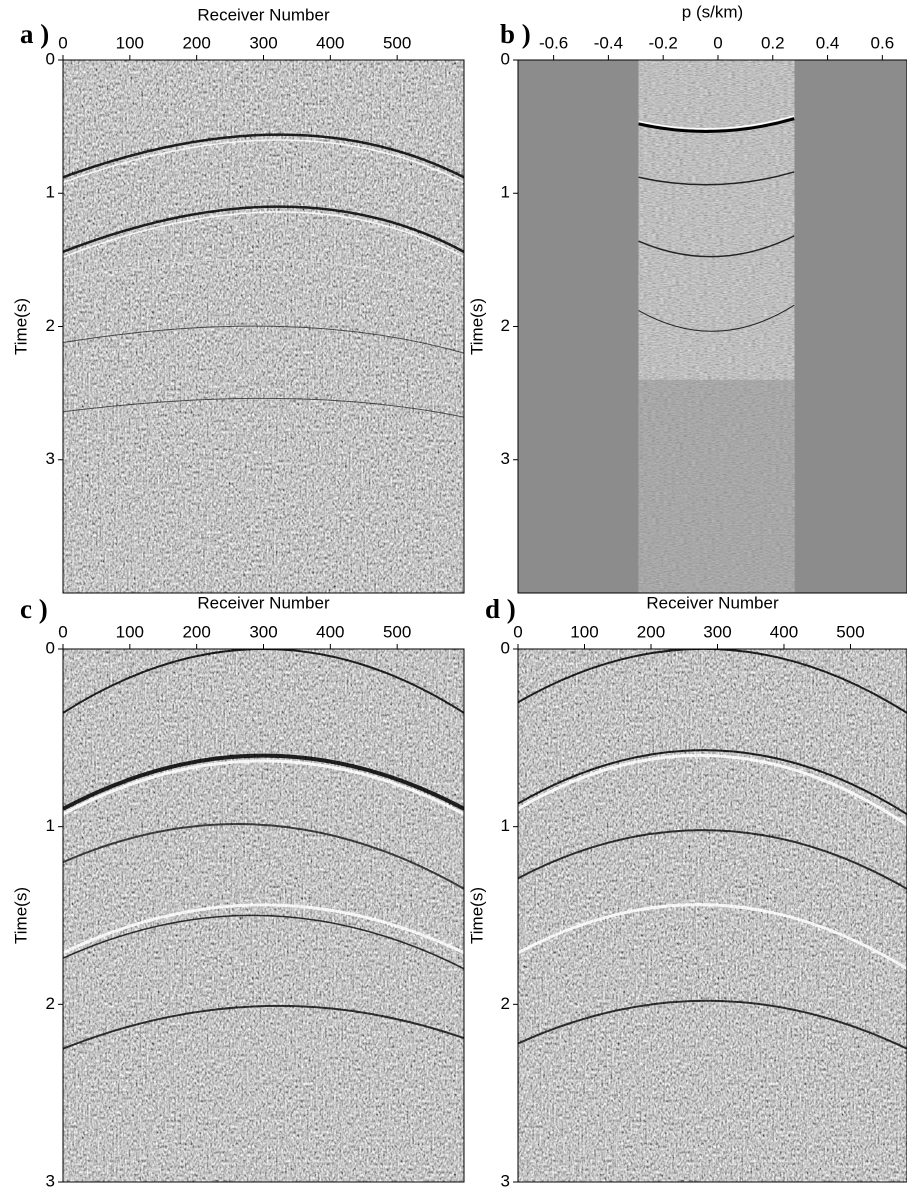 Image resolution: width=907 pixels, height=1187 pixels. What do you see at coordinates (883, 42) in the screenshot?
I see `x-tick-label: 0.6` at bounding box center [883, 42].